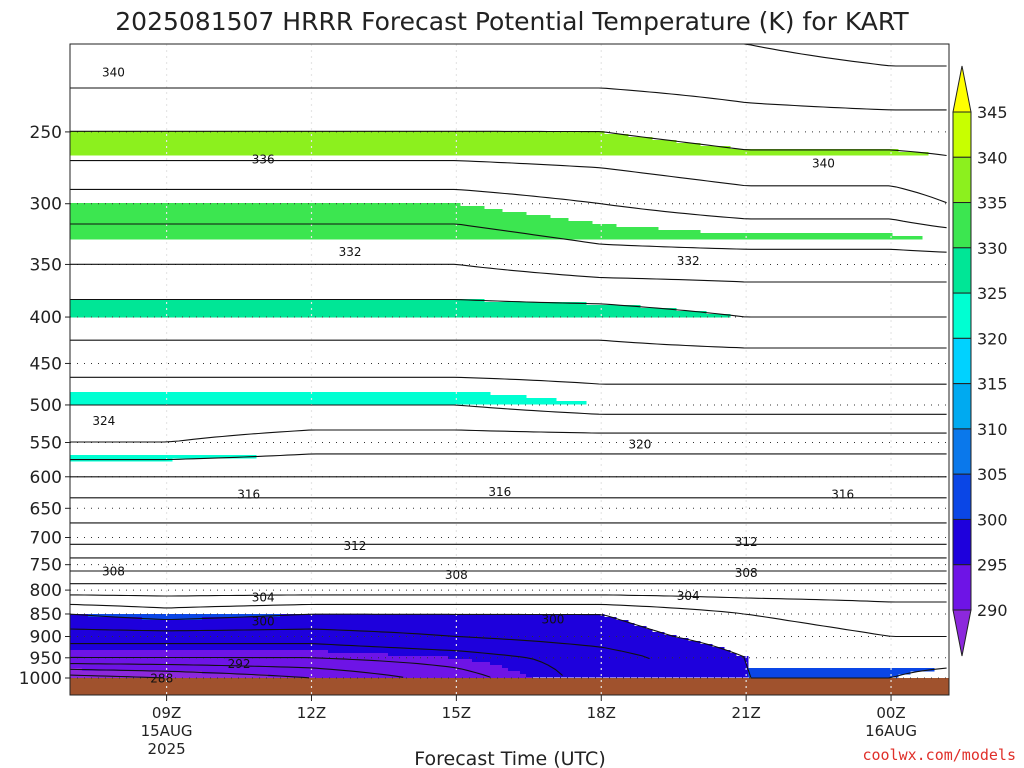 The height and width of the screenshot is (768, 1024). I want to click on y-tick-label: 850, so click(46, 615).